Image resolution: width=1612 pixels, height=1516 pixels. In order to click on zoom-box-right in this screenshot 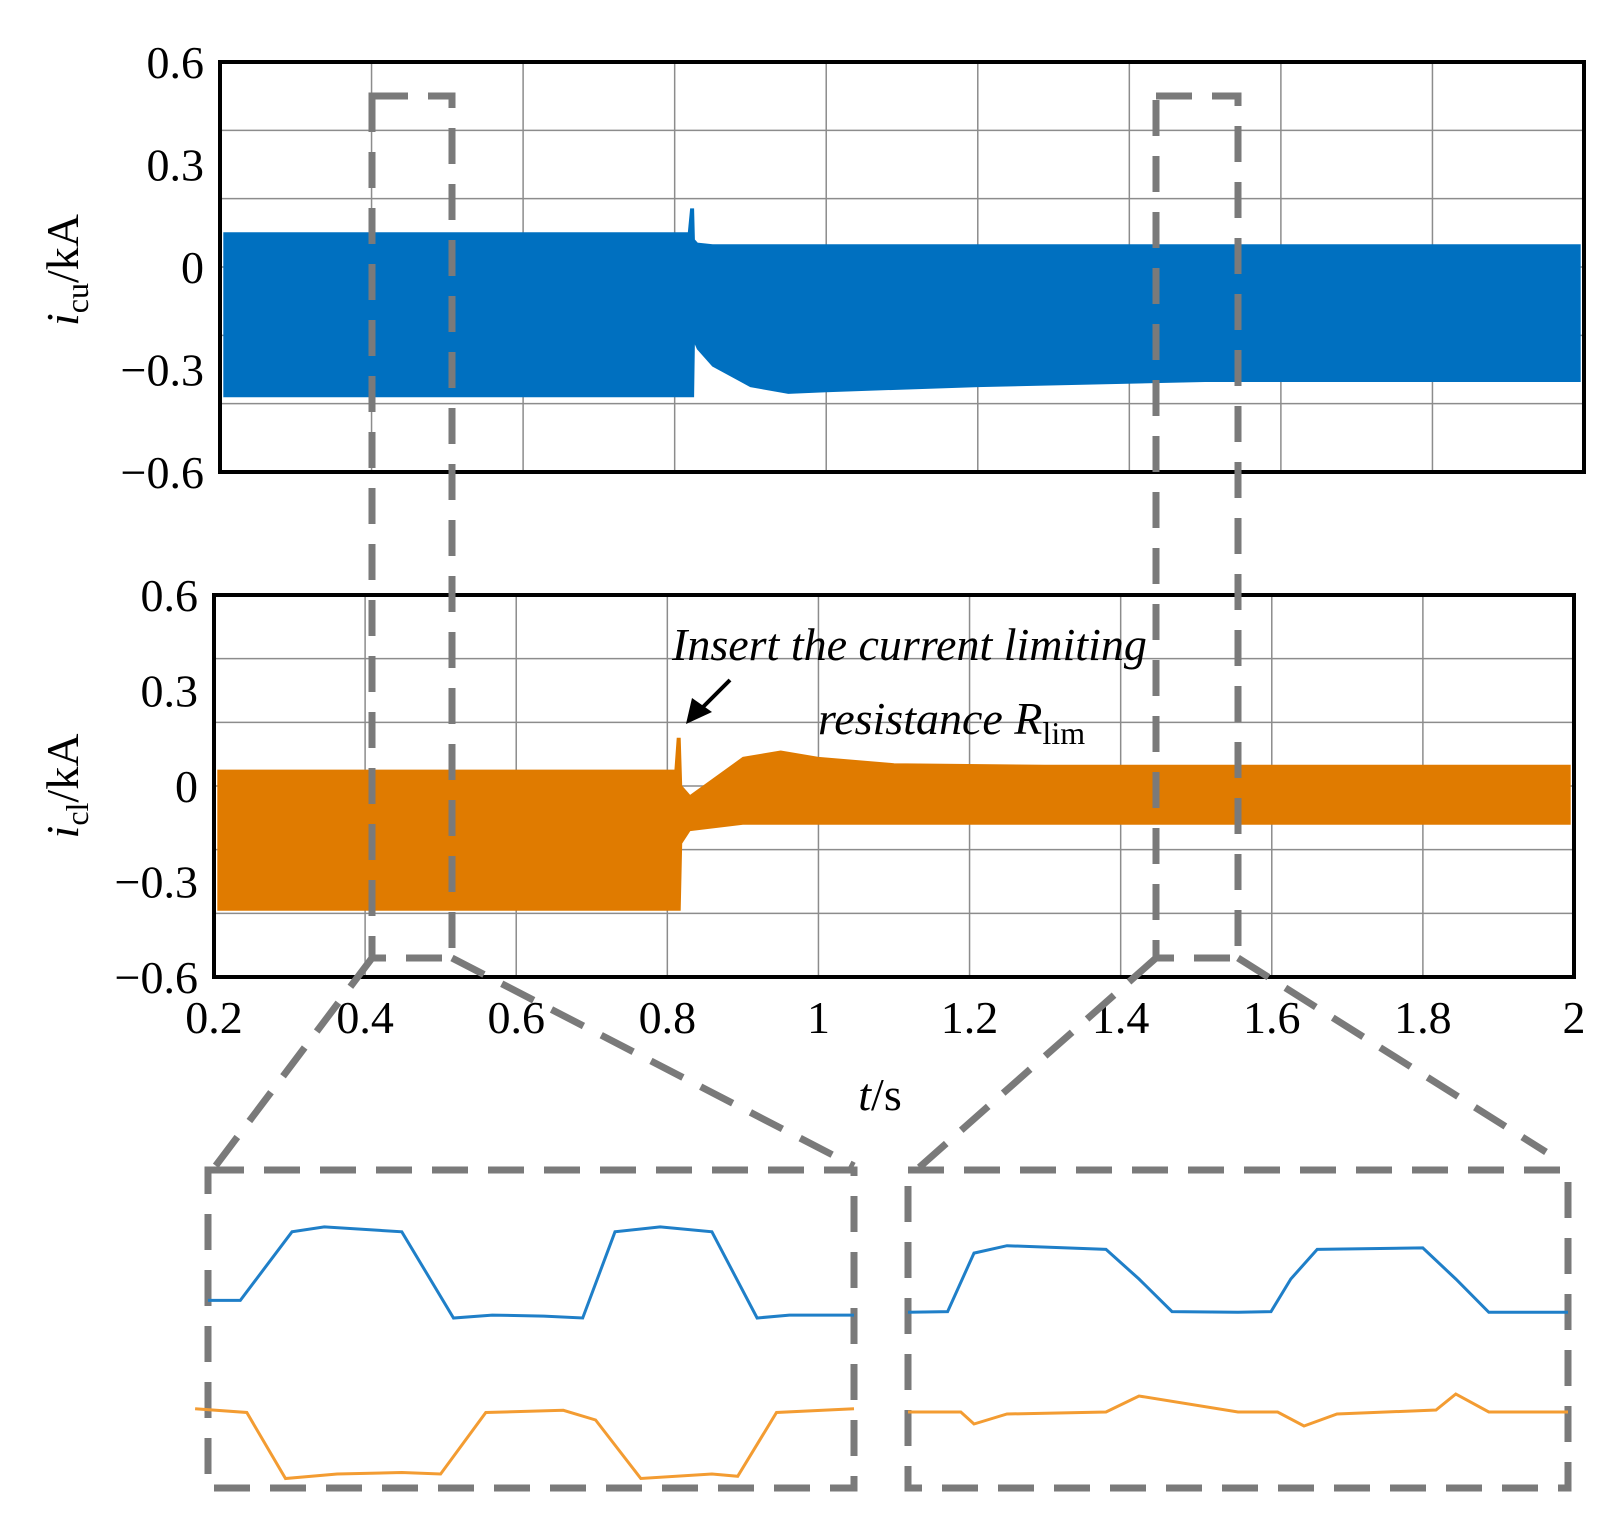, I will do `click(1238, 1329)`.